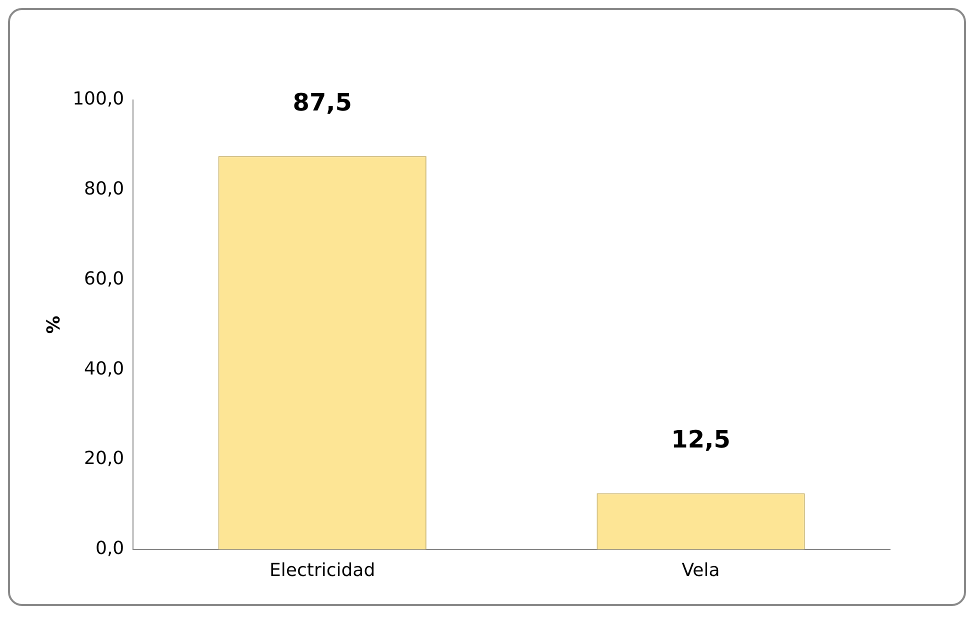 The height and width of the screenshot is (618, 978). I want to click on y-tick-label: 100,0, so click(98, 99).